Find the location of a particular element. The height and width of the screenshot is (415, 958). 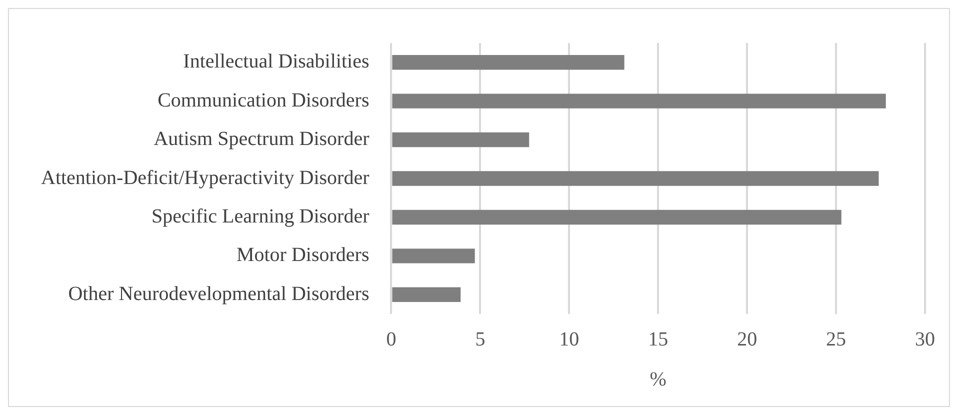

y-tick-label: Autism Spectrum Disorder is located at coordinates (262, 139).